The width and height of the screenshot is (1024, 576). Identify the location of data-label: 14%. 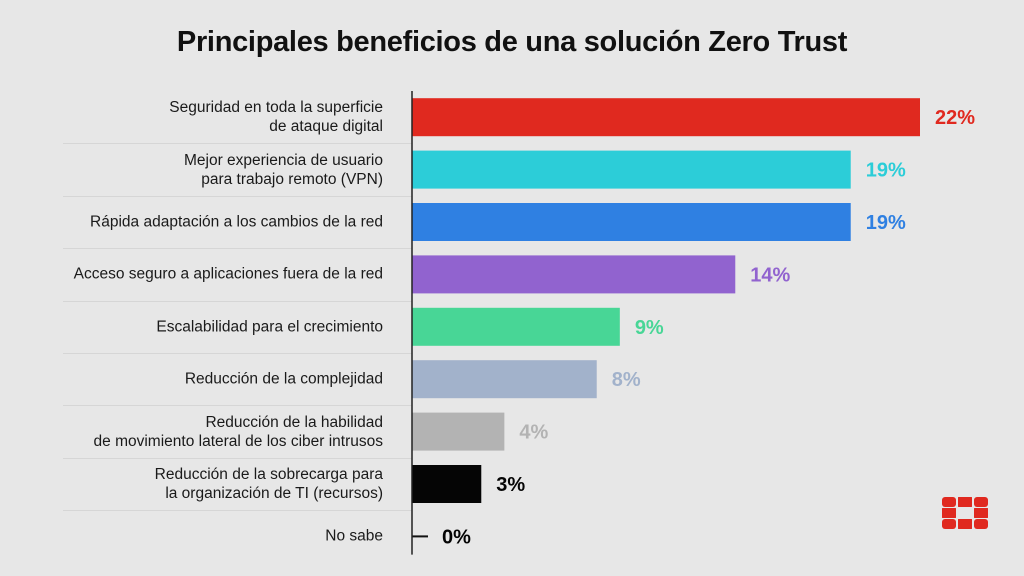
(770, 275).